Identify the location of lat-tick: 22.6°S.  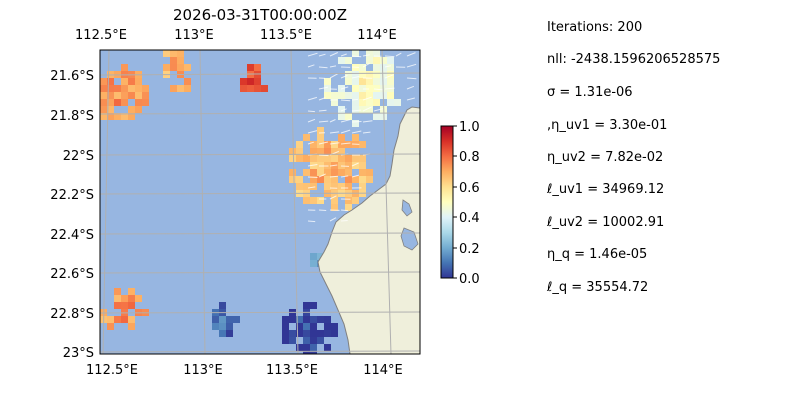
(72, 274).